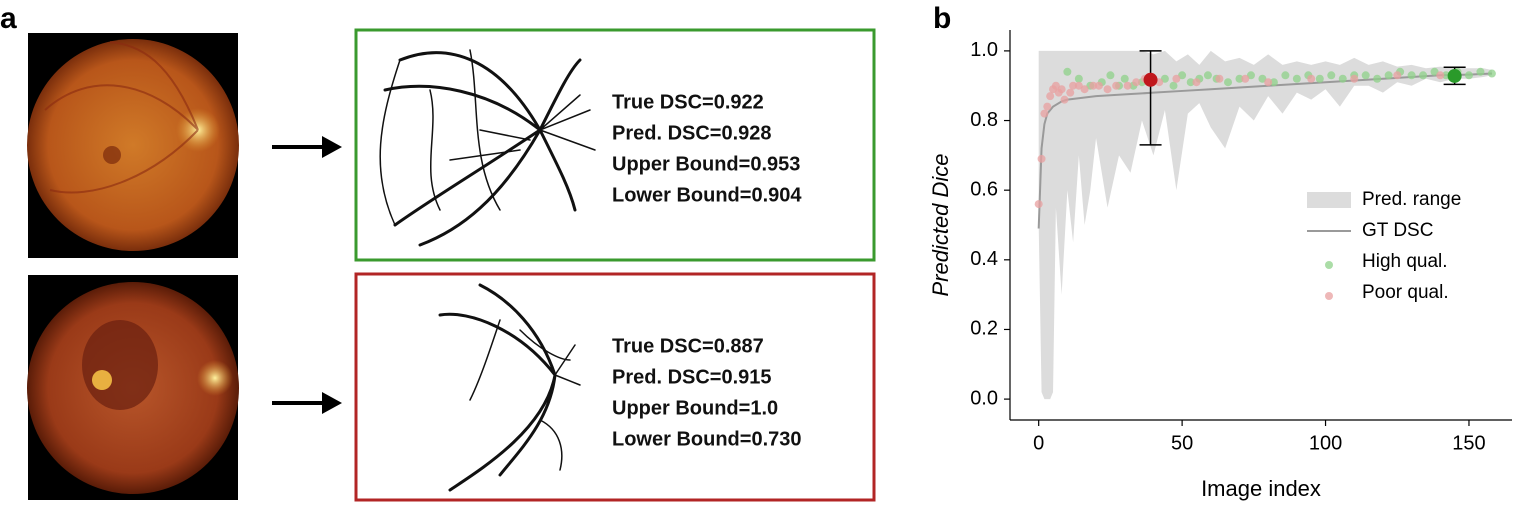  What do you see at coordinates (307, 275) in the screenshot?
I see `arrow` at bounding box center [307, 275].